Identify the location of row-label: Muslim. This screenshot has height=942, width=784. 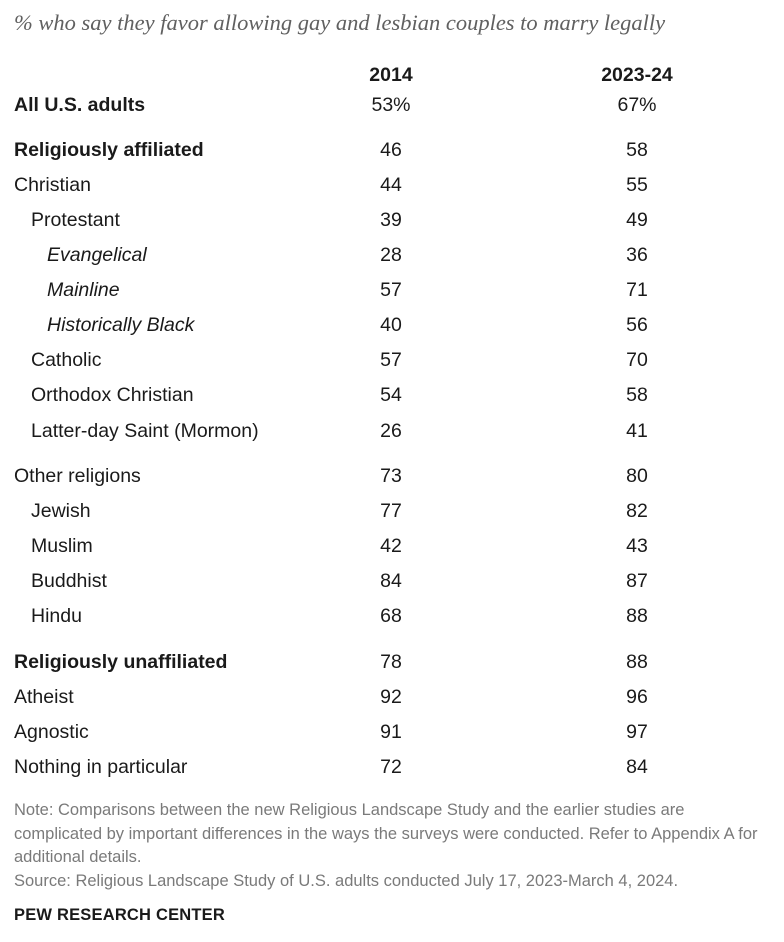
(62, 546).